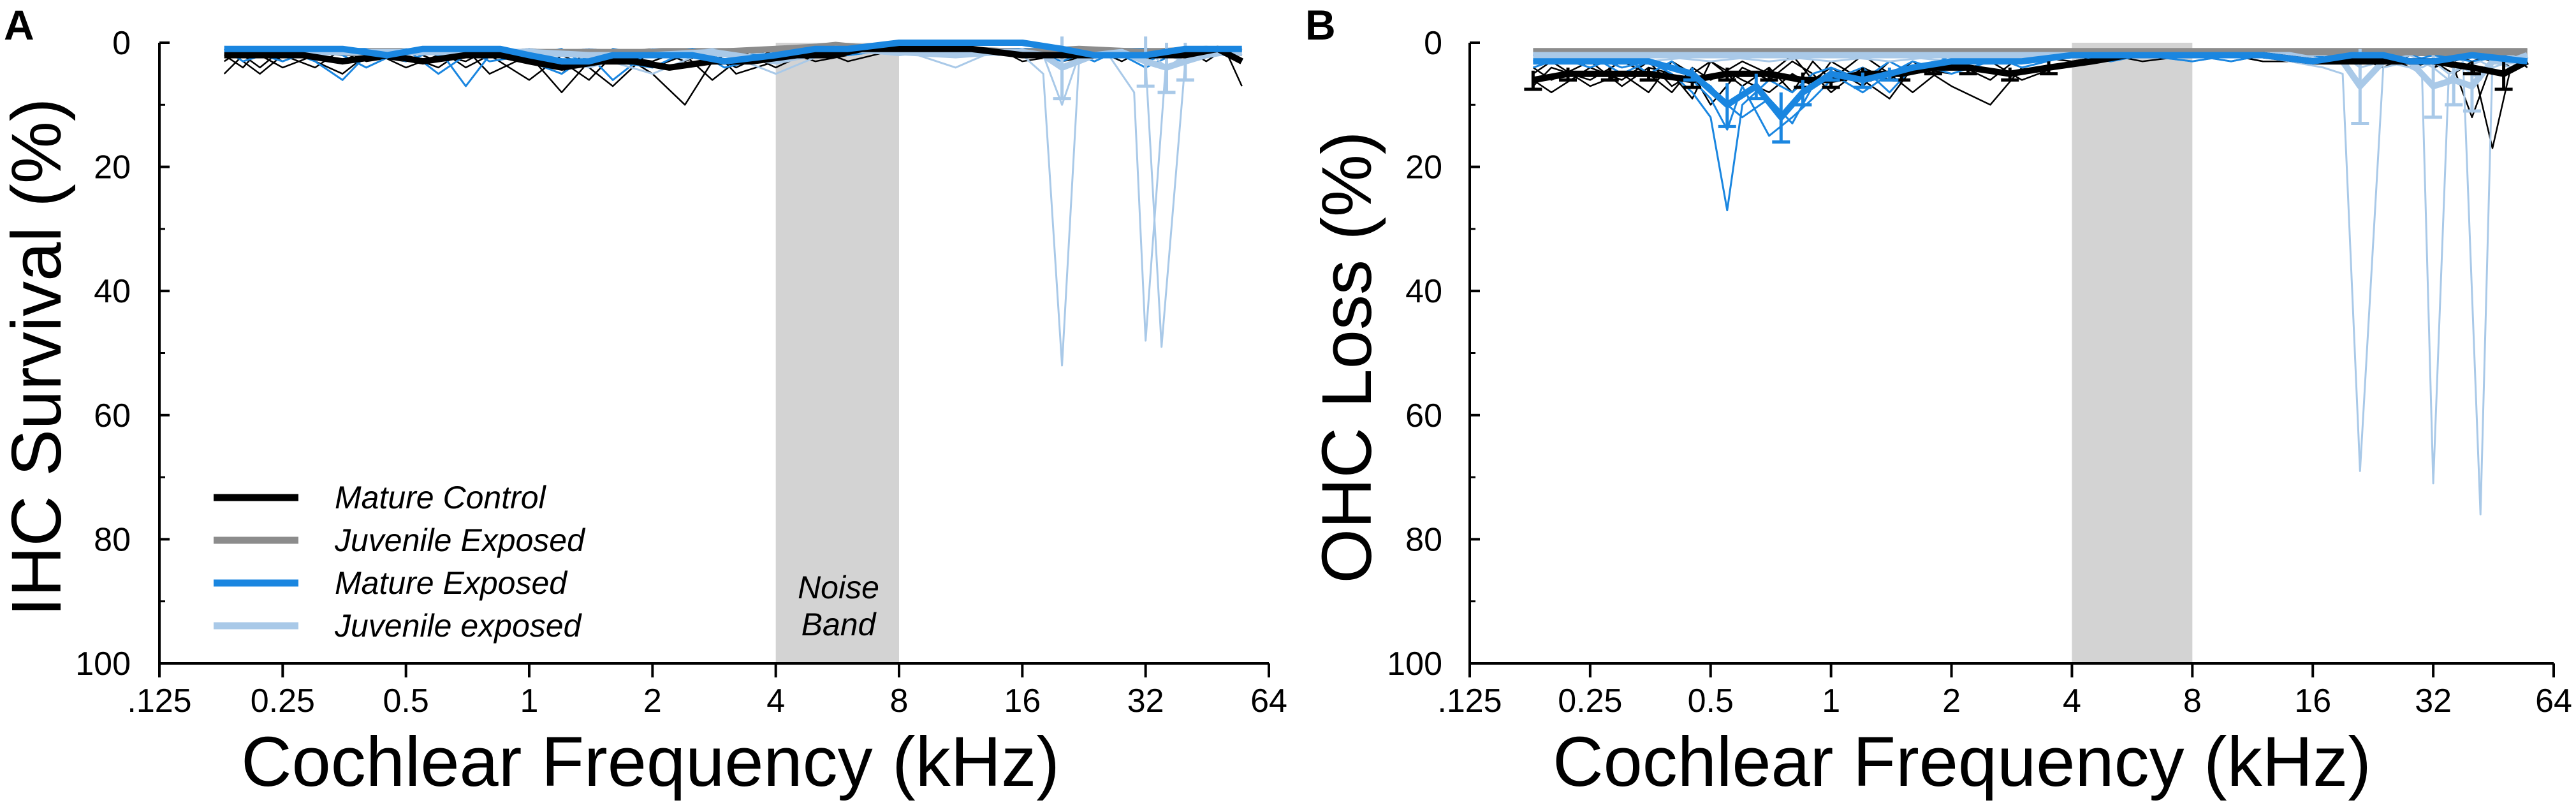 The height and width of the screenshot is (805, 2576). I want to click on panel-b-x-tick-label: 32, so click(2433, 701).